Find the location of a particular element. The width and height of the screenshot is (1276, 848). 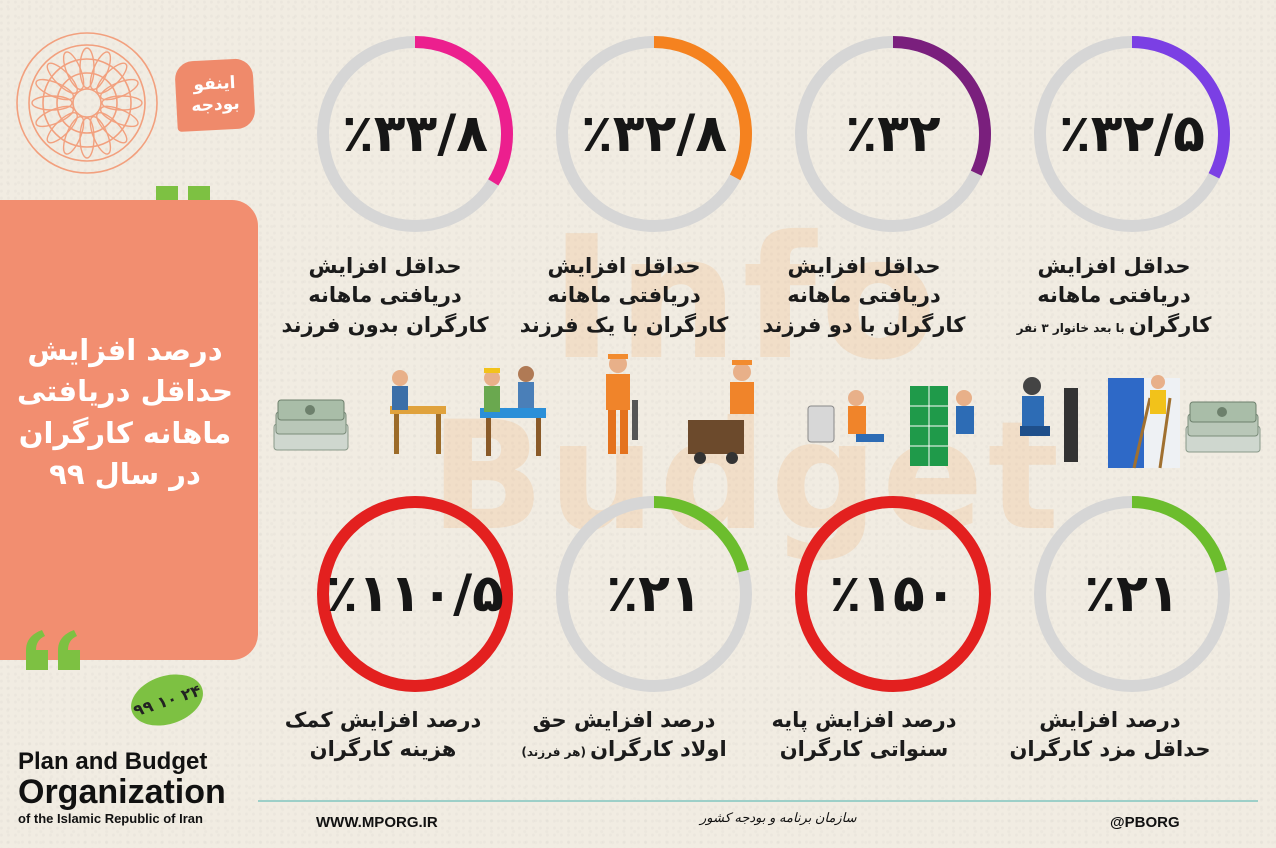

title-line-1: درصد افزایش is located at coordinates (125, 350).